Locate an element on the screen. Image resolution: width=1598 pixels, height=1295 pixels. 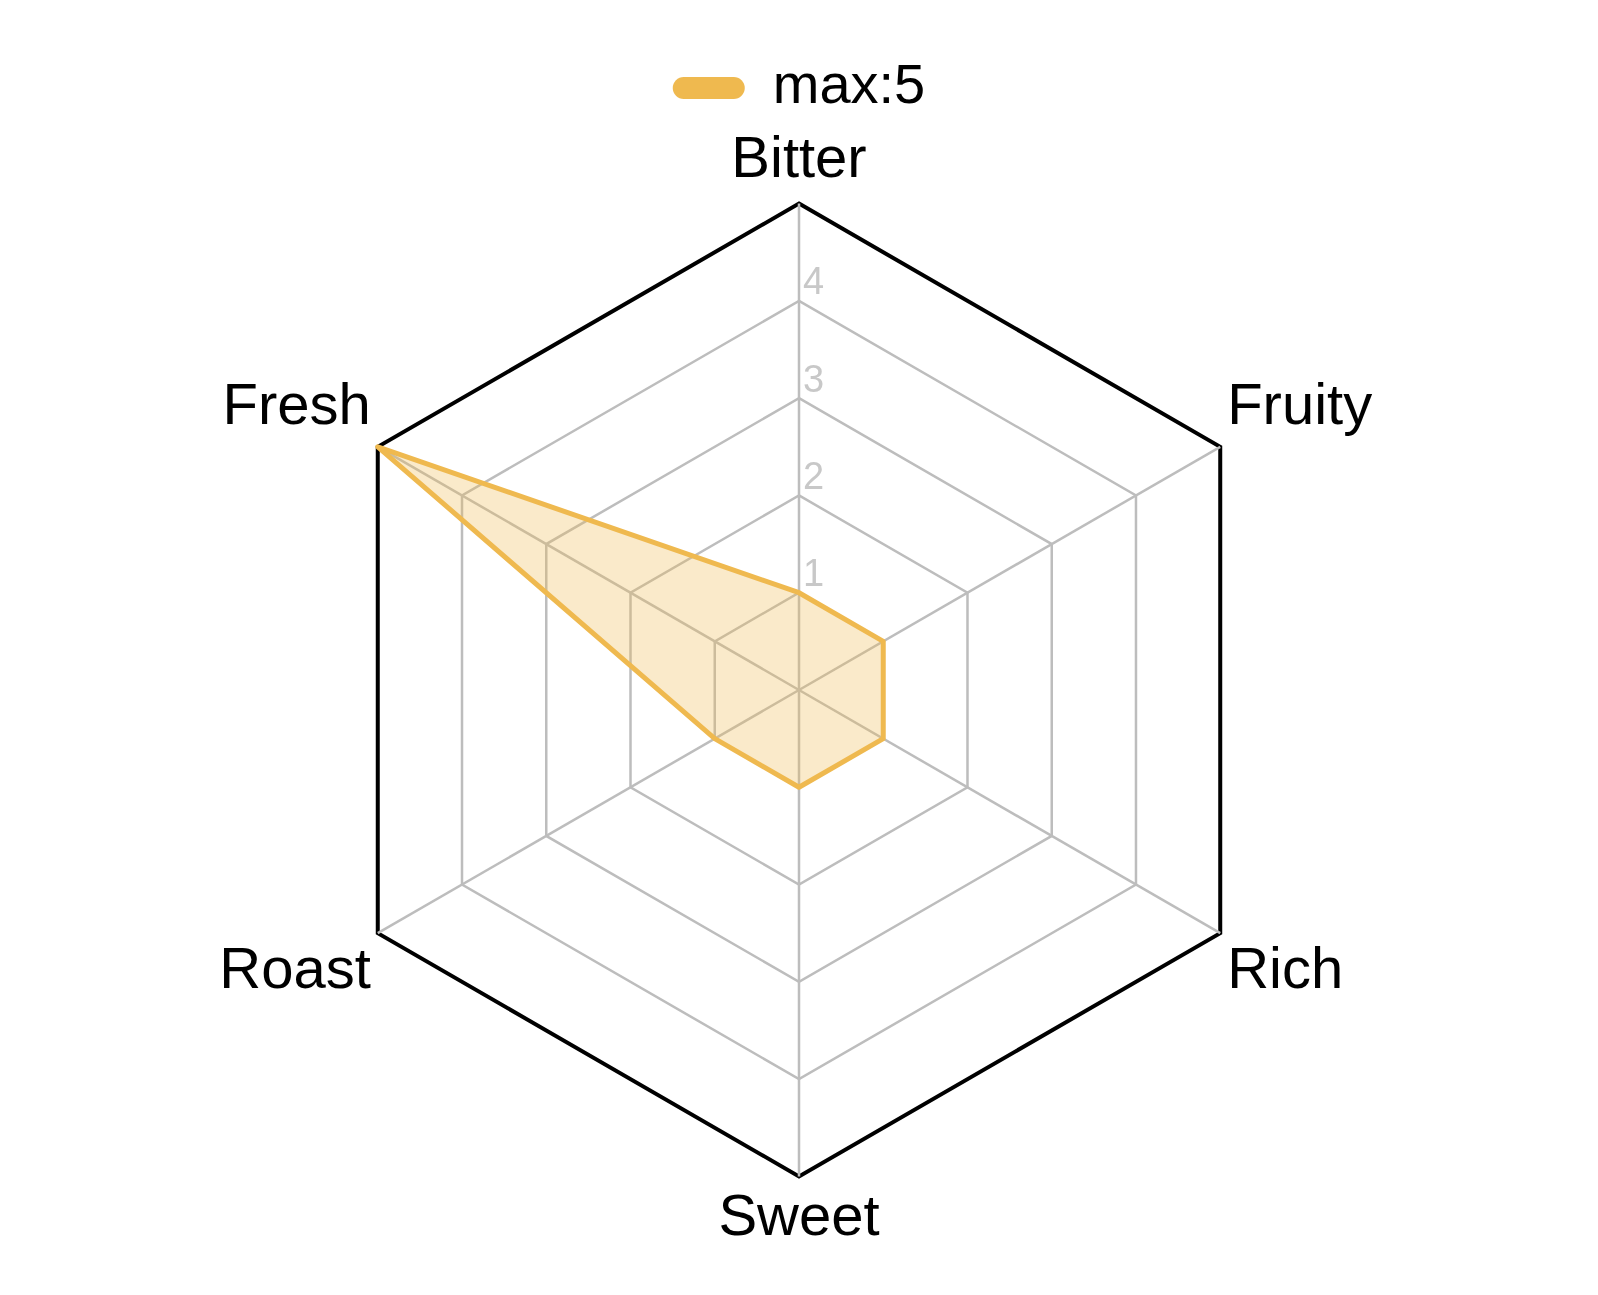
spoke-label: Rich is located at coordinates (1285, 967).